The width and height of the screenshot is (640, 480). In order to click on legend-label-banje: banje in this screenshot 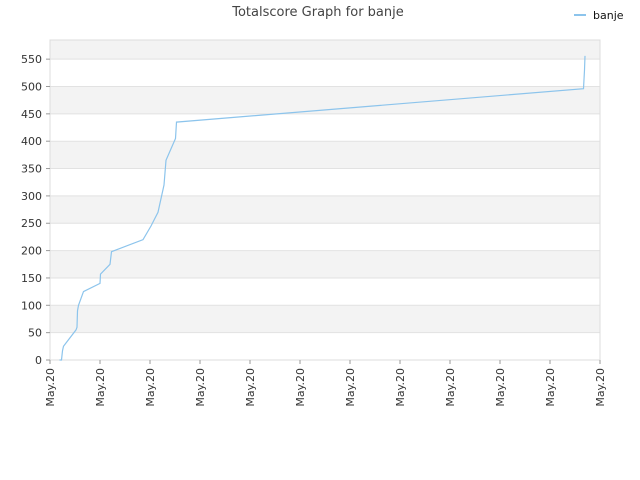, I will do `click(608, 15)`.